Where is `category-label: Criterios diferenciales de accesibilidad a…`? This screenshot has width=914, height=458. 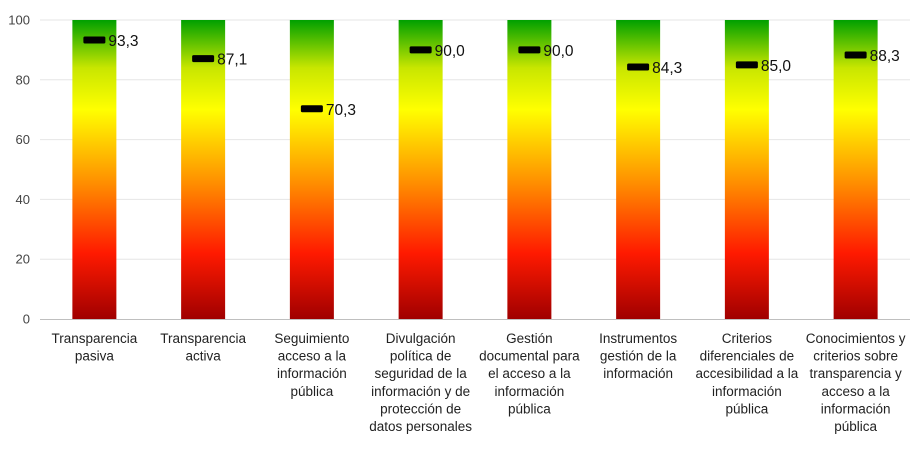 category-label: Criterios diferenciales de accesibilidad a… is located at coordinates (746, 373).